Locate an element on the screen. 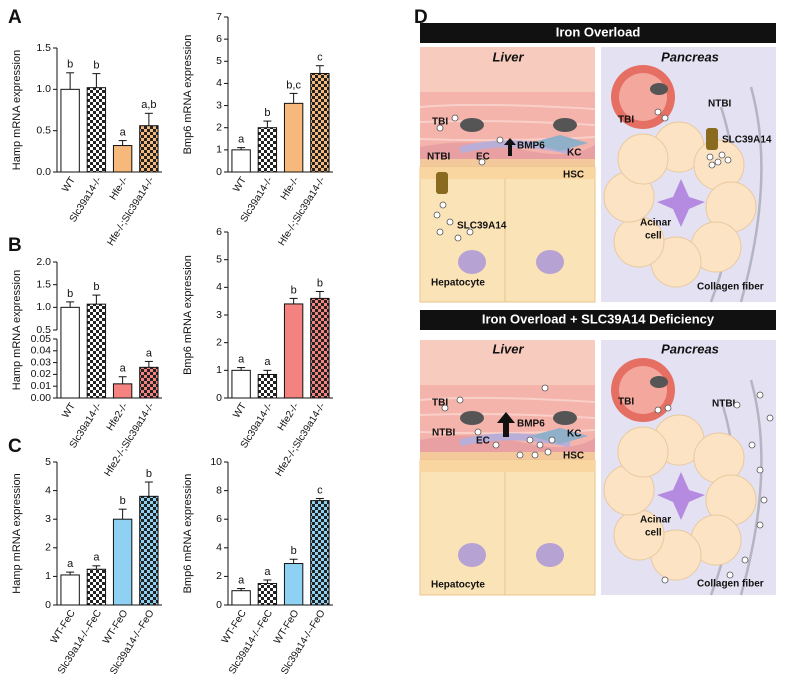 The image size is (800, 700). label: BMP6 is located at coordinates (531, 146).